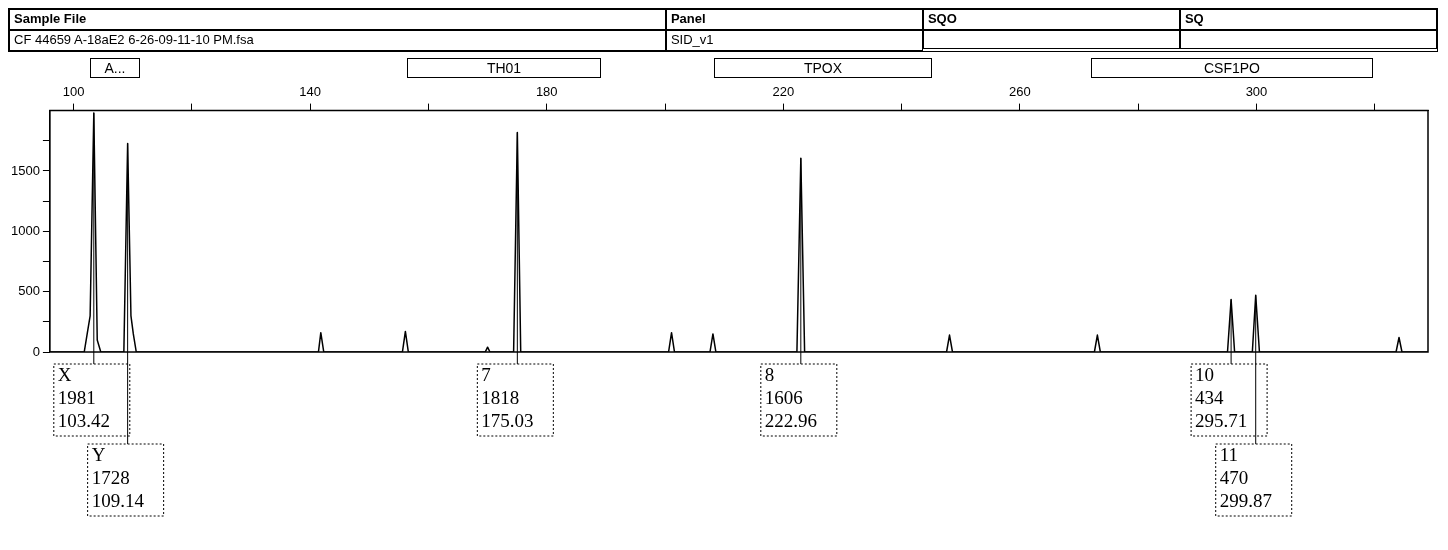  Describe the element at coordinates (25, 170) in the screenshot. I see `y-tick-label: 1500` at that location.